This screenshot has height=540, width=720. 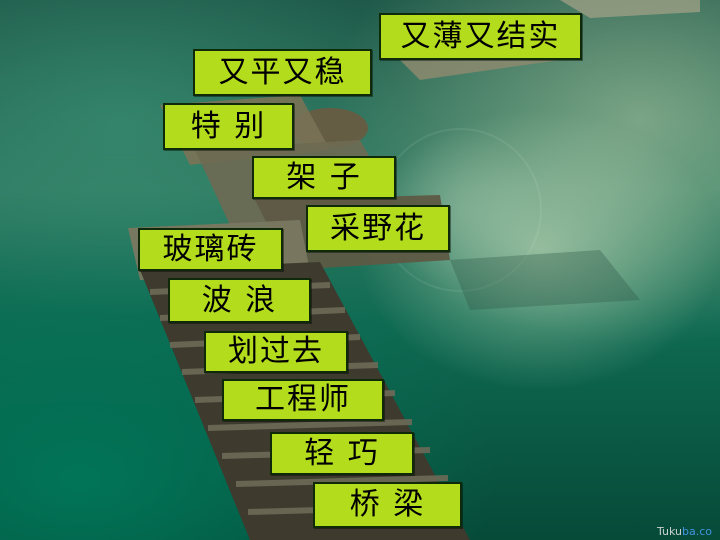 I want to click on watermark-prefix: Tuku, so click(x=669, y=531).